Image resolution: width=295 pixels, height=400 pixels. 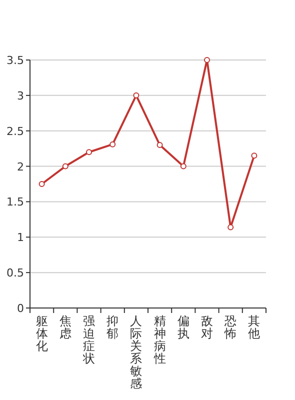 What do you see at coordinates (20, 95) in the screenshot?
I see `y-tick-label: 3` at bounding box center [20, 95].